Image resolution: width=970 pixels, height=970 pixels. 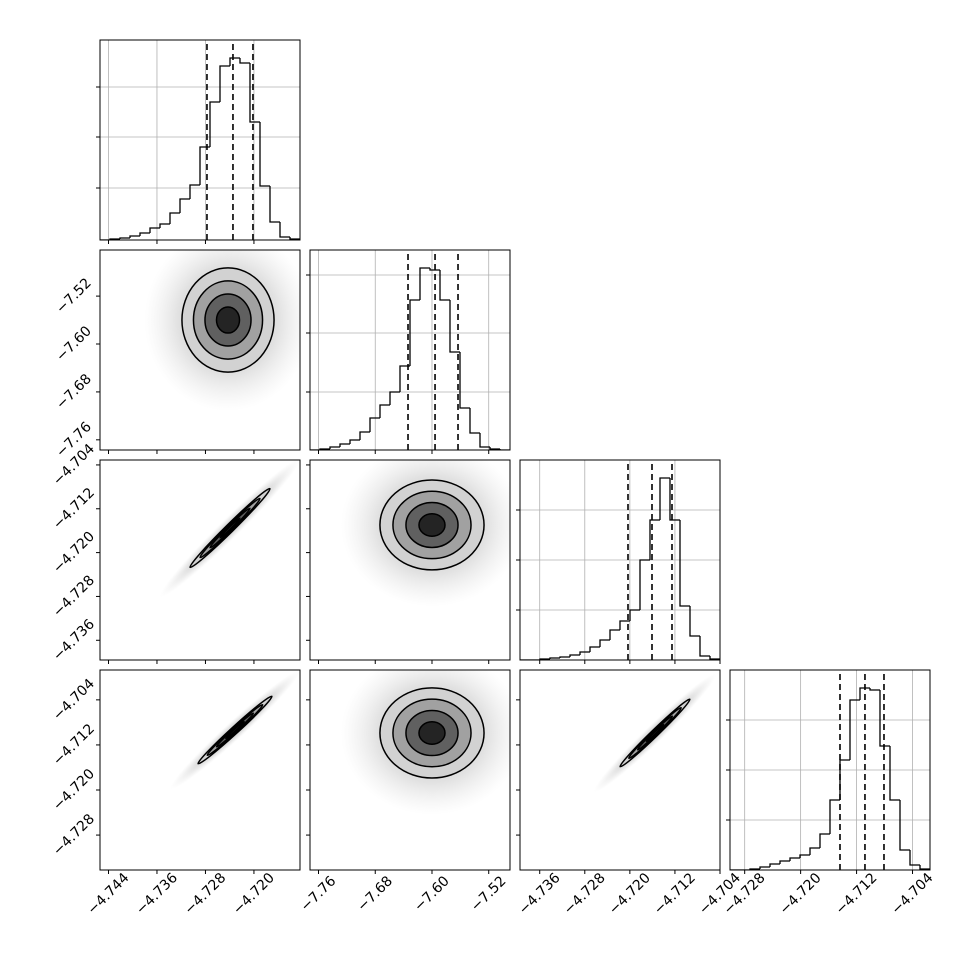 I want to click on x-tick-label: −4.704, so click(x=913, y=894).